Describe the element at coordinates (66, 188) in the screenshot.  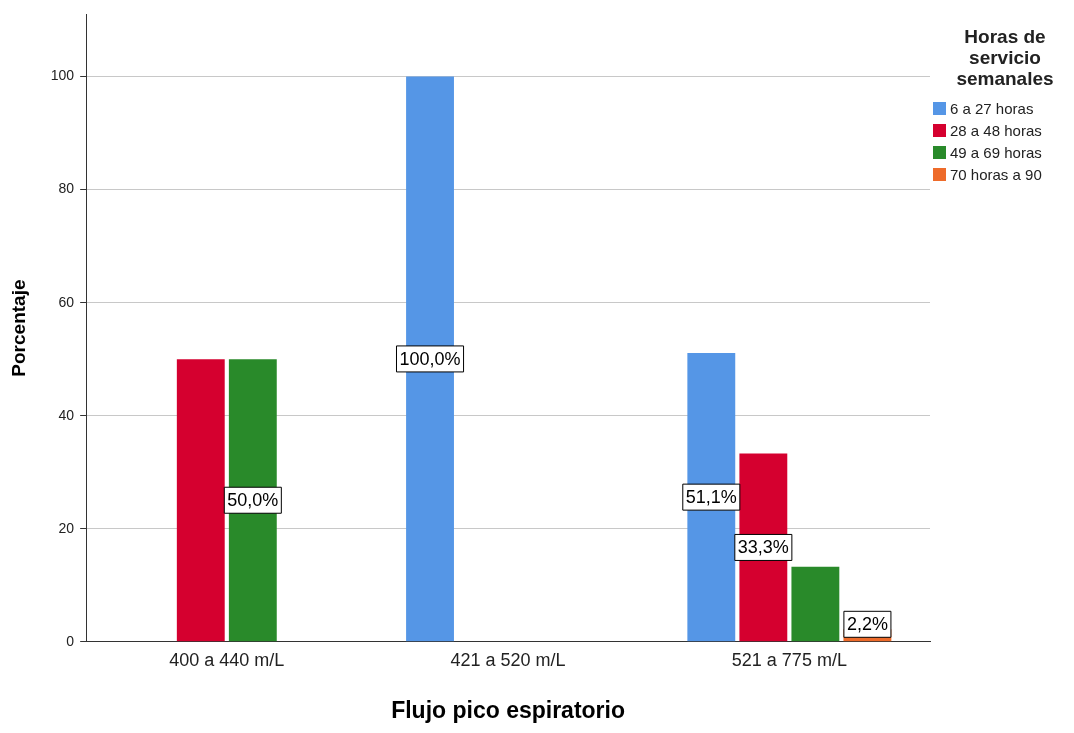
I see `y-tick-label: 80` at that location.